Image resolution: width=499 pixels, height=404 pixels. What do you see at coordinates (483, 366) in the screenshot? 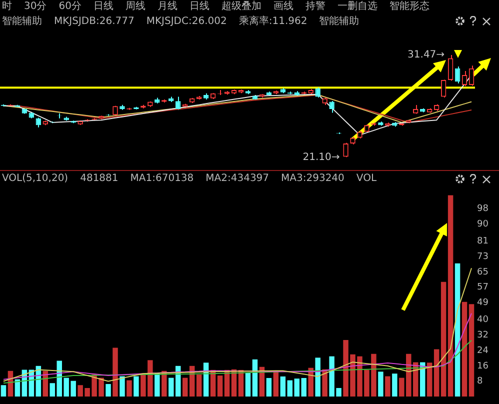
I see `y-tick-label: 16` at bounding box center [483, 366].